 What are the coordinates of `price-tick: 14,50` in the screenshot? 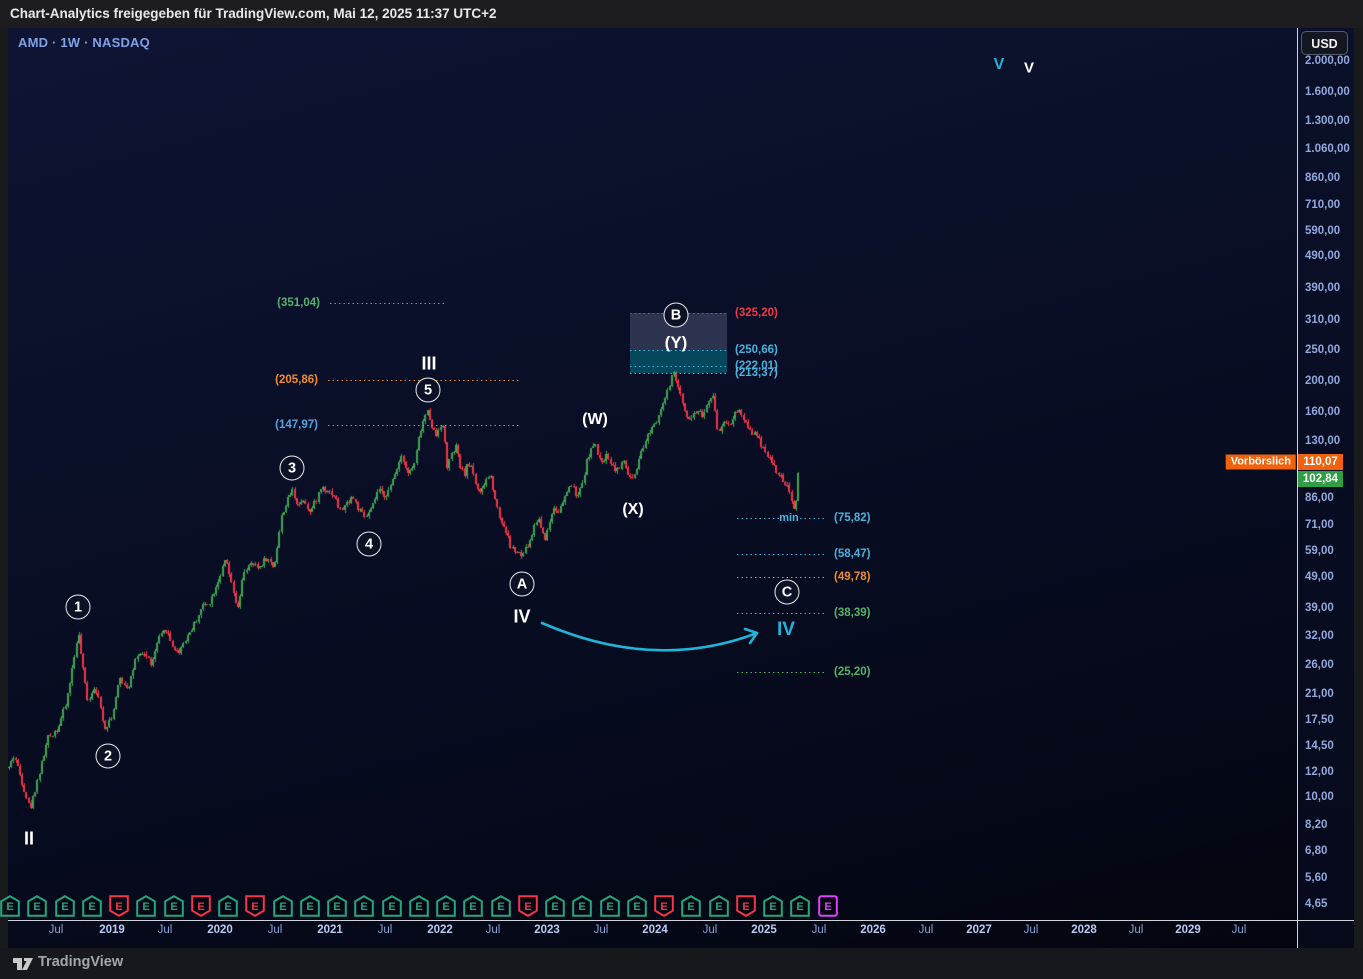 It's located at (1319, 745).